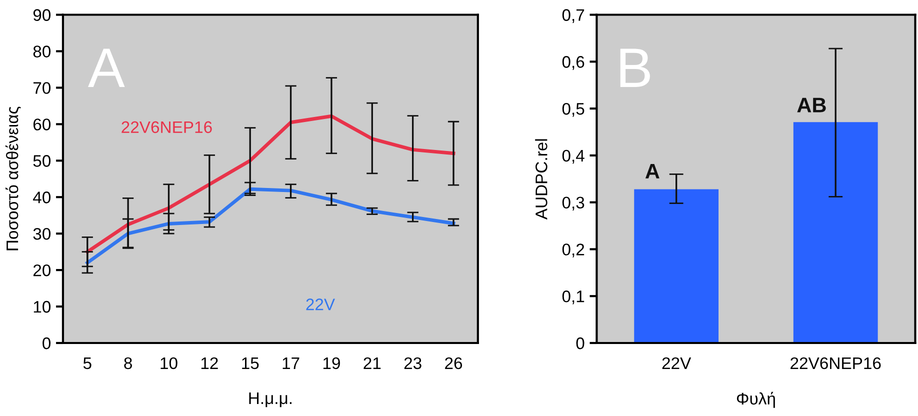 The image size is (918, 416). What do you see at coordinates (453, 363) in the screenshot?
I see `x-tick-label: 26` at bounding box center [453, 363].